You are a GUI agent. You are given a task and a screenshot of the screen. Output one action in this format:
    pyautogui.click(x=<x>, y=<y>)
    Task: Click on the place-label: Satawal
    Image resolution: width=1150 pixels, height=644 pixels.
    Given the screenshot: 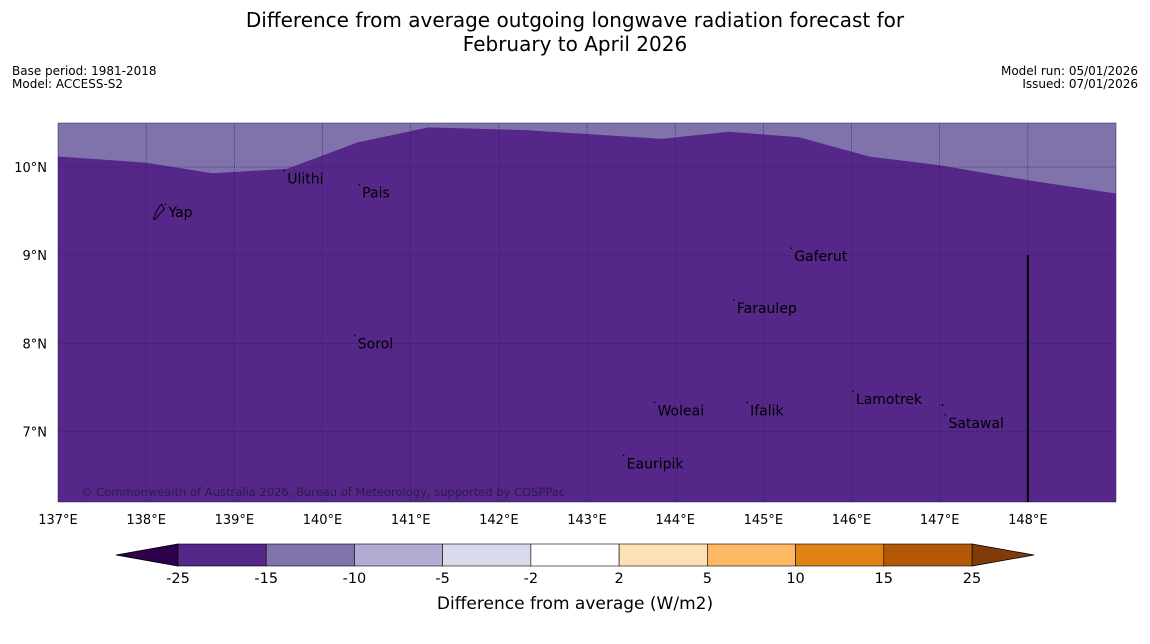 What is the action you would take?
    pyautogui.click(x=975, y=424)
    